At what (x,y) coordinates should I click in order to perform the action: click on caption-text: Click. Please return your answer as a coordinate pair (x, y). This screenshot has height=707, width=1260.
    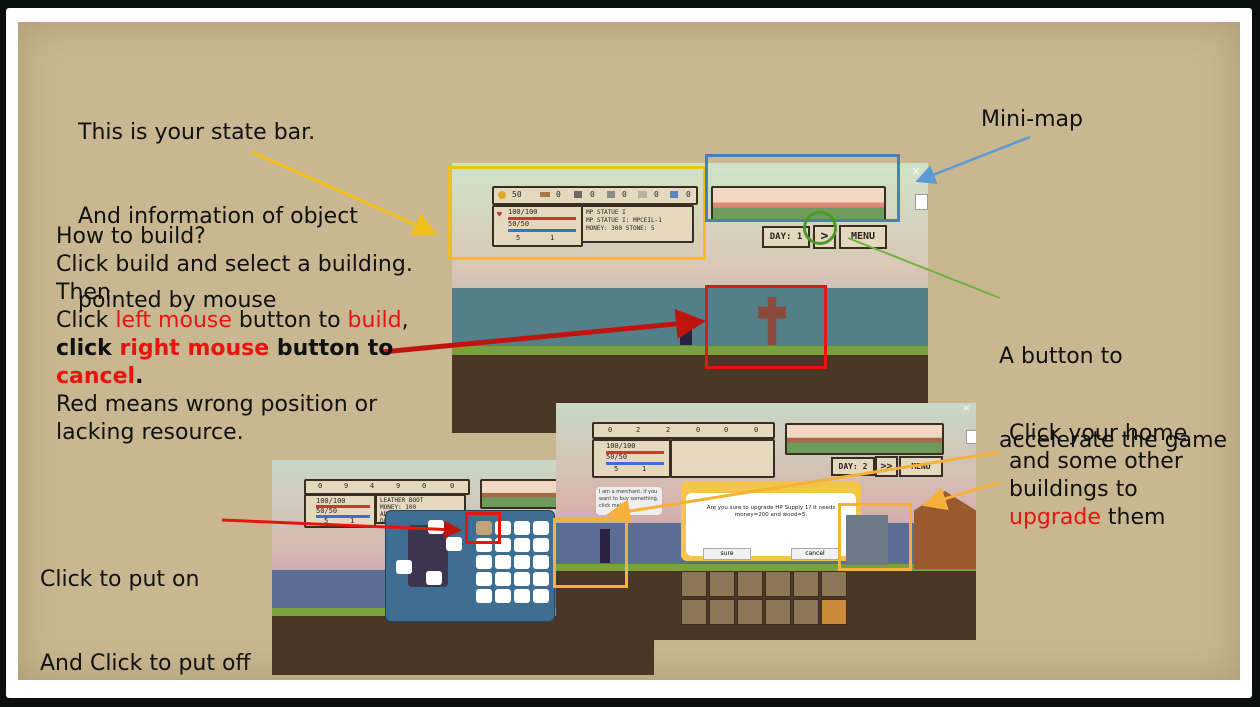
    Looking at the image, I should click on (86, 320).